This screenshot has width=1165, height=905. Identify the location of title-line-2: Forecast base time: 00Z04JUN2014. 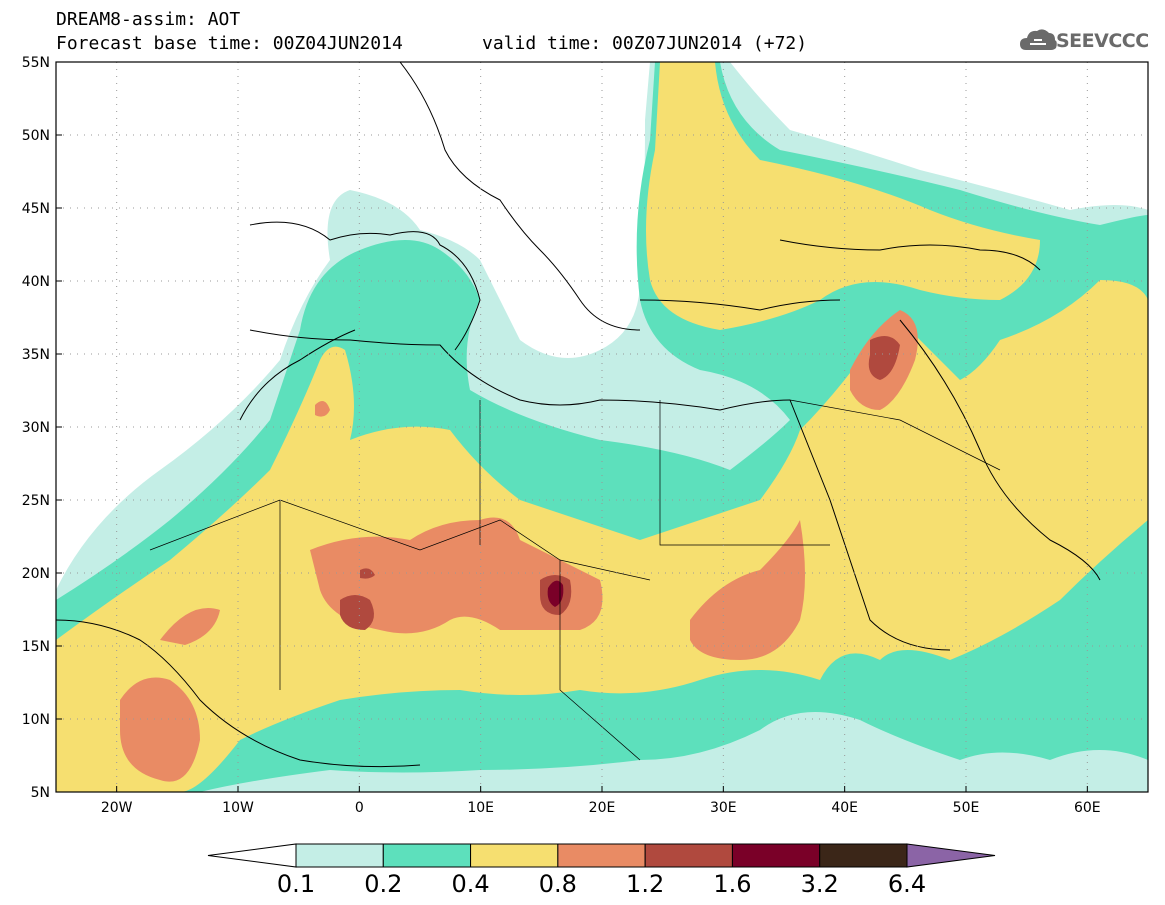
(229, 43).